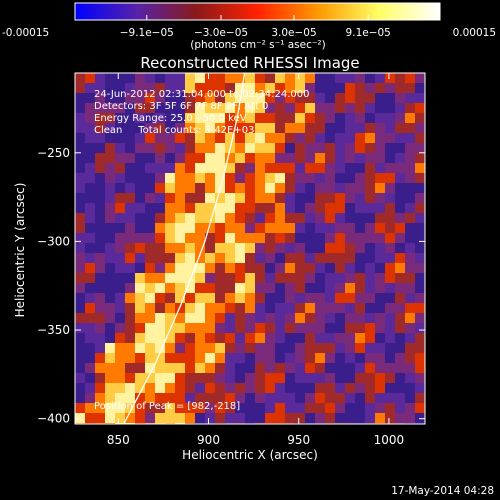 The height and width of the screenshot is (500, 500). Describe the element at coordinates (257, 45) in the screenshot. I see `colorbar-unit-label: (photons cm⁻² s⁻¹ asec⁻²)` at that location.